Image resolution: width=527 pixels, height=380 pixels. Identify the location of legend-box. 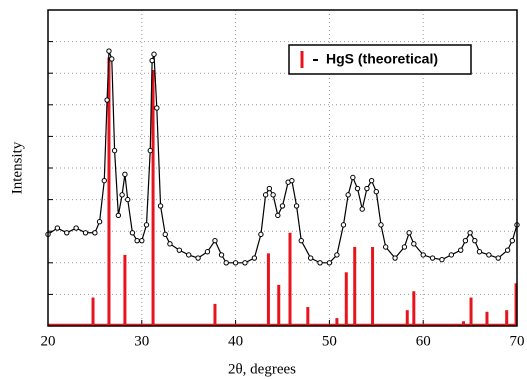
(380, 59).